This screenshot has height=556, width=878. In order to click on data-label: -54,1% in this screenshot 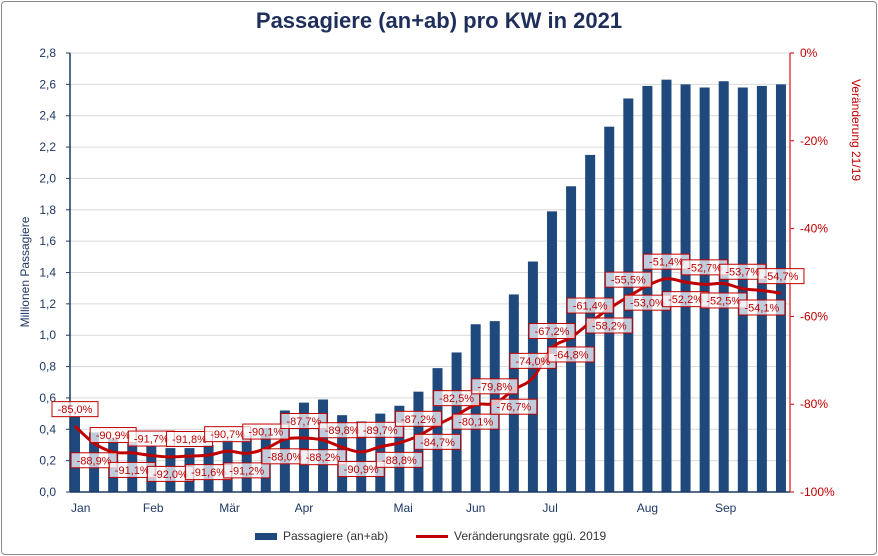, I will do `click(761, 308)`.